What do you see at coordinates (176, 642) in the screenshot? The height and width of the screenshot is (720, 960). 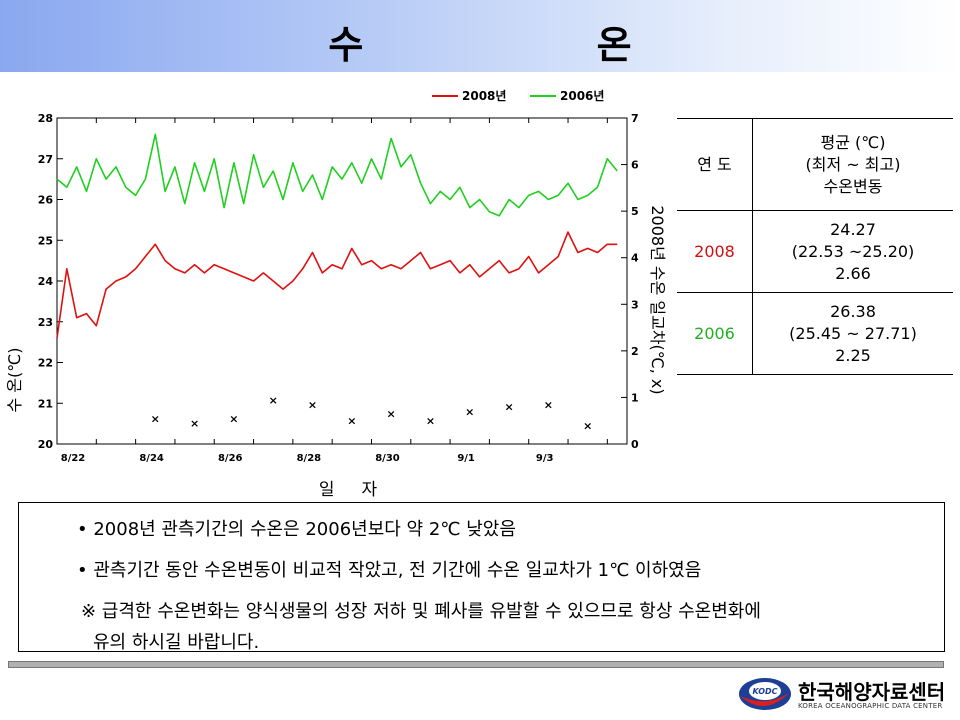 I see `note-line-4: 유의 하시길 바랍니다.` at bounding box center [176, 642].